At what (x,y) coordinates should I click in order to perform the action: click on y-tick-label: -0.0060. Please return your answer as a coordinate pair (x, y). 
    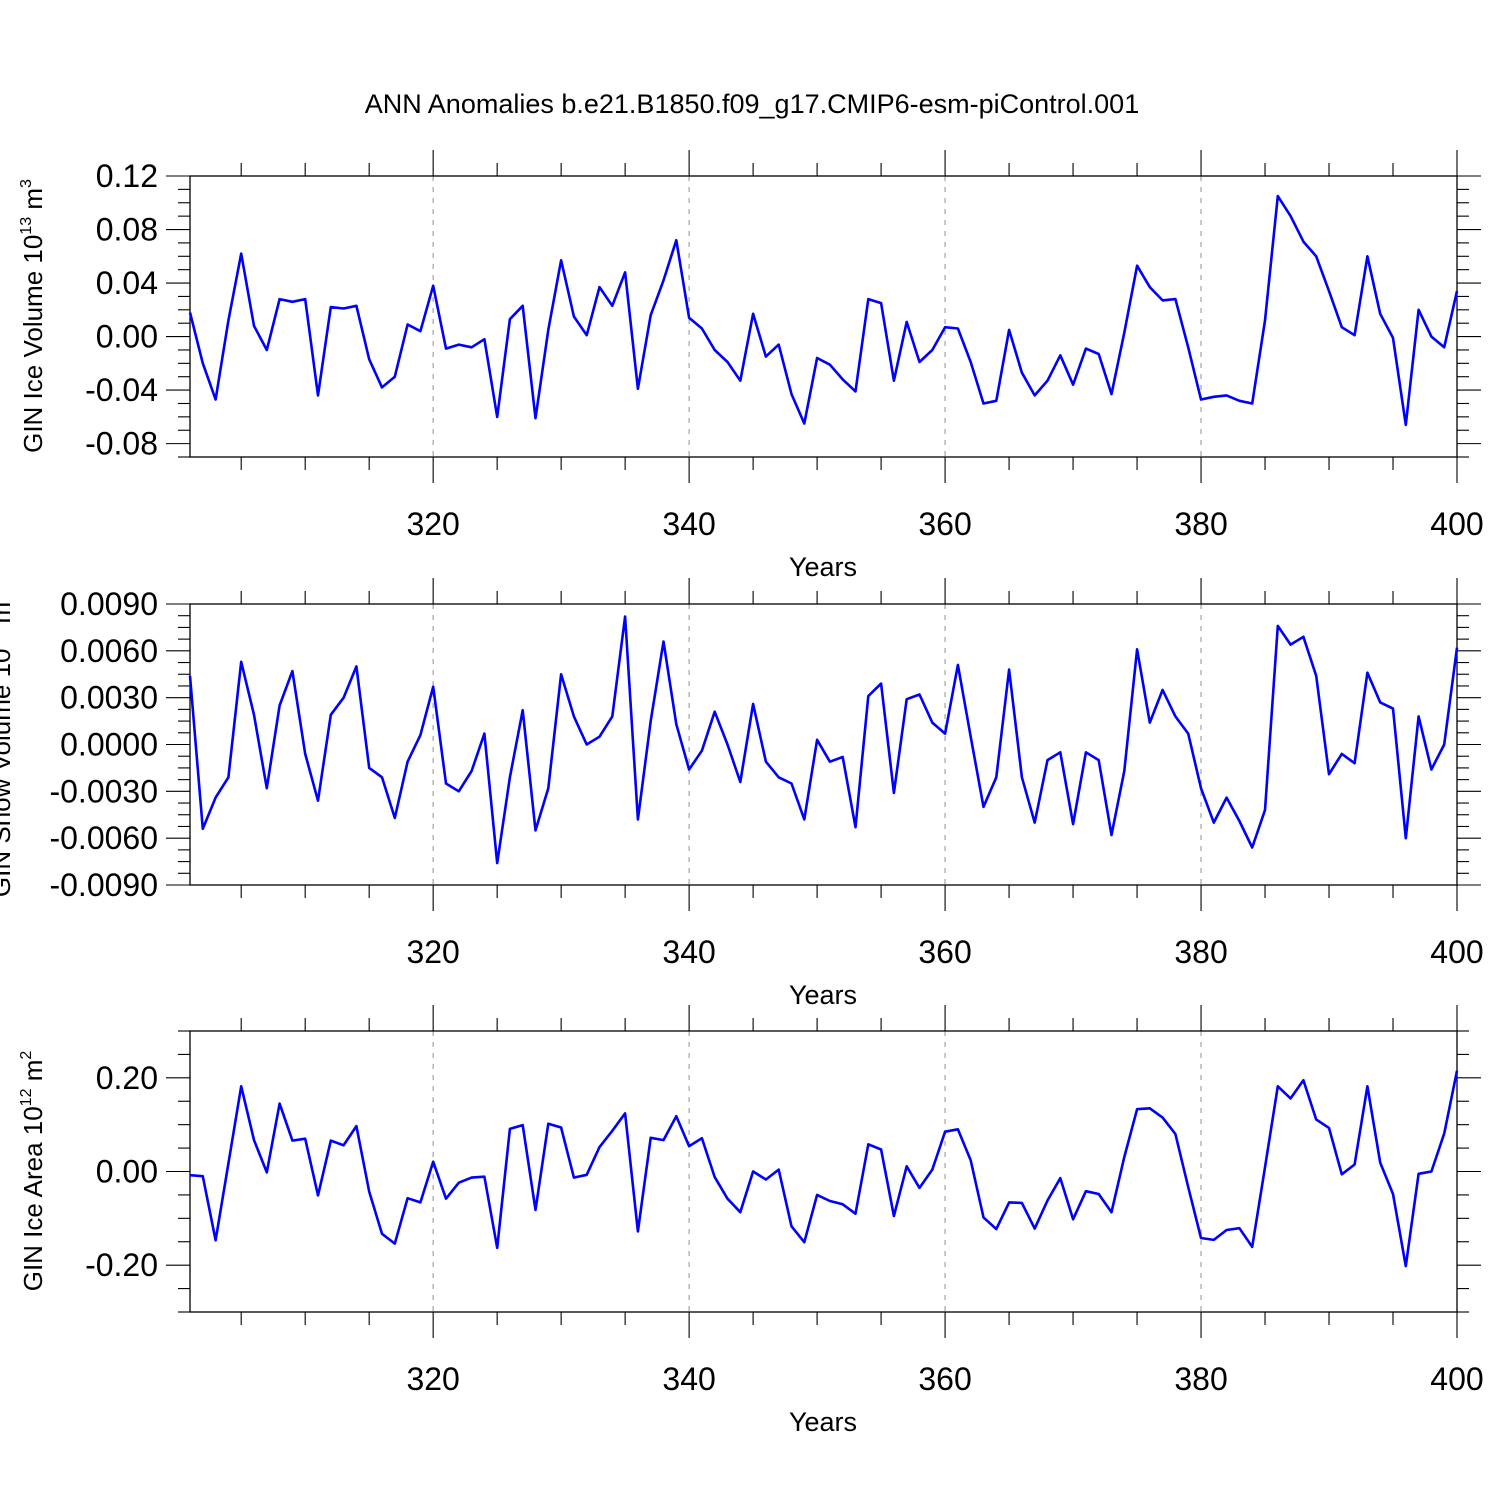
    Looking at the image, I should click on (103, 838).